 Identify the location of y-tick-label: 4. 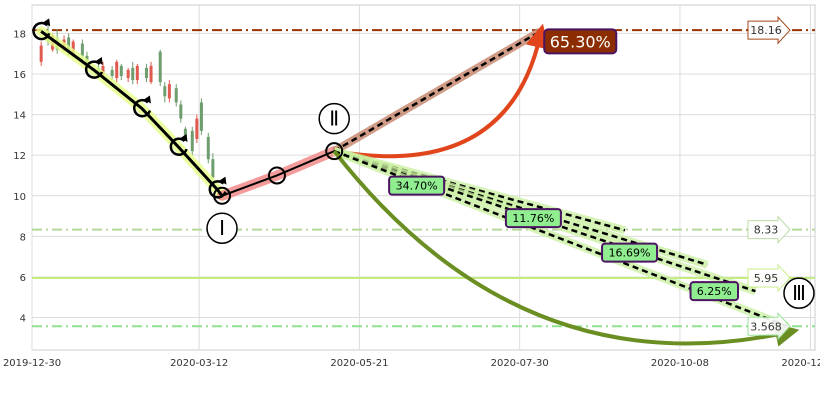
(23, 319).